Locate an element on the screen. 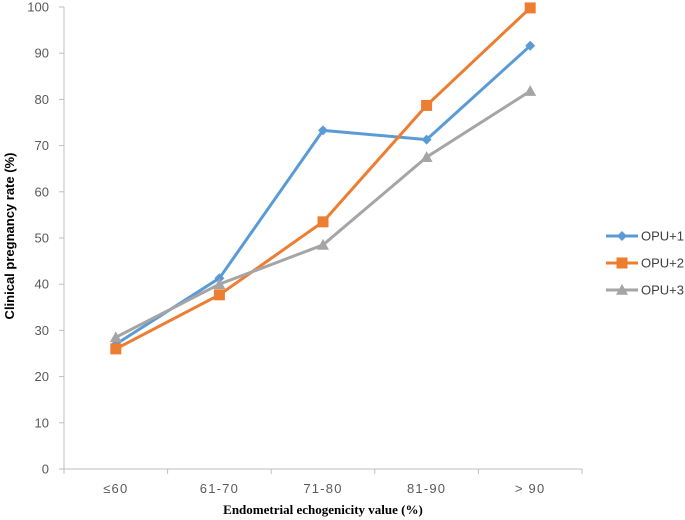 The image size is (685, 520). y-tick-label: 80 is located at coordinates (42, 99).